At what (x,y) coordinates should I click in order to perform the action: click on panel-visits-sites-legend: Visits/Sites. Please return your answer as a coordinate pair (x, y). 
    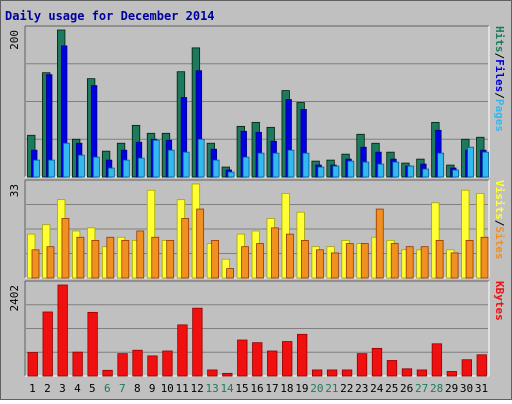
    Looking at the image, I should click on (499, 220).